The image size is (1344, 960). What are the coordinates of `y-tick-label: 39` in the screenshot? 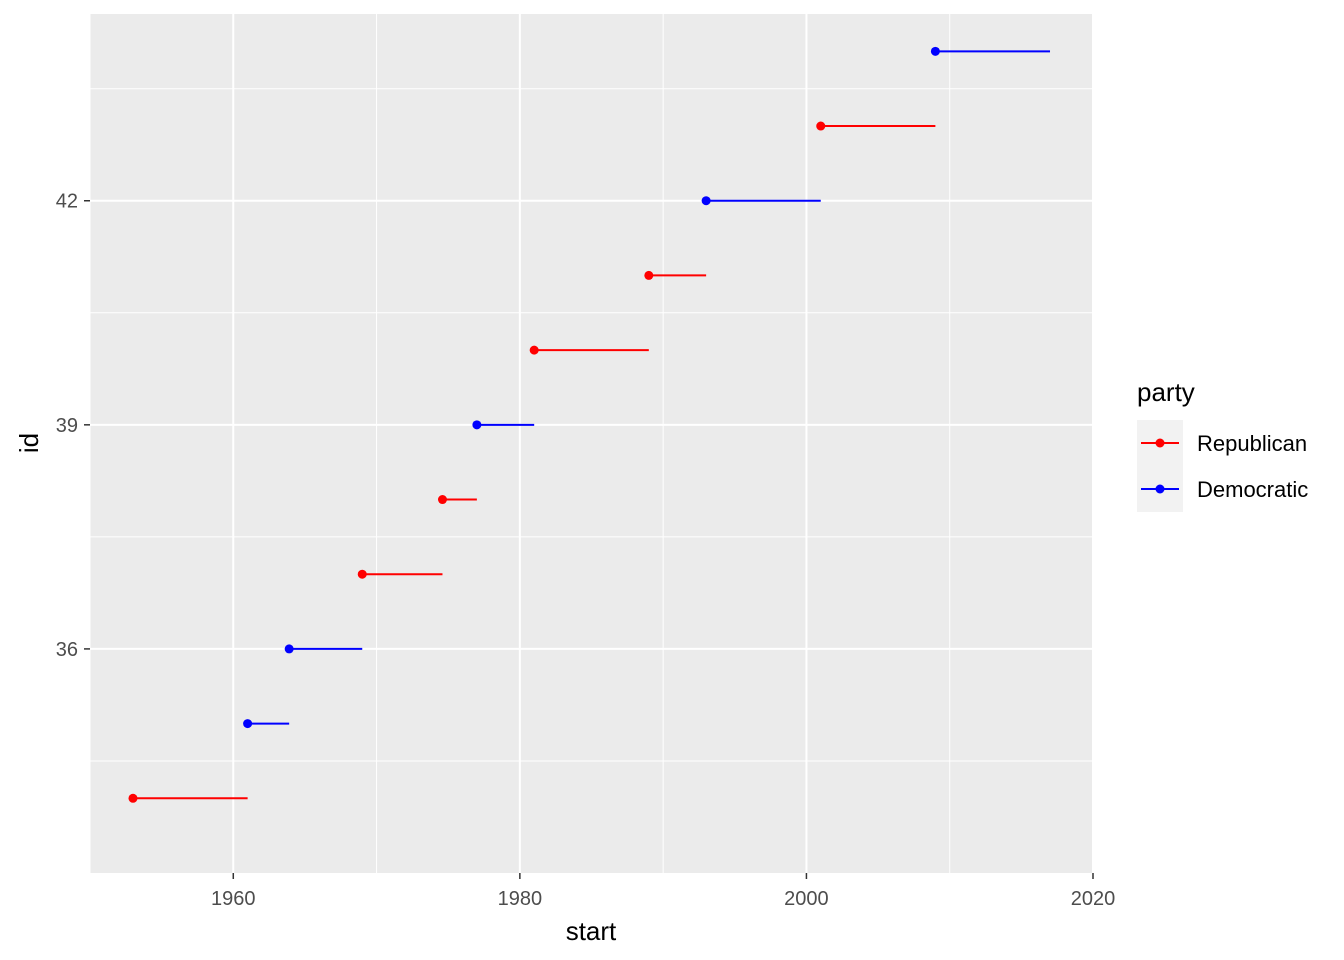 It's located at (67, 426).